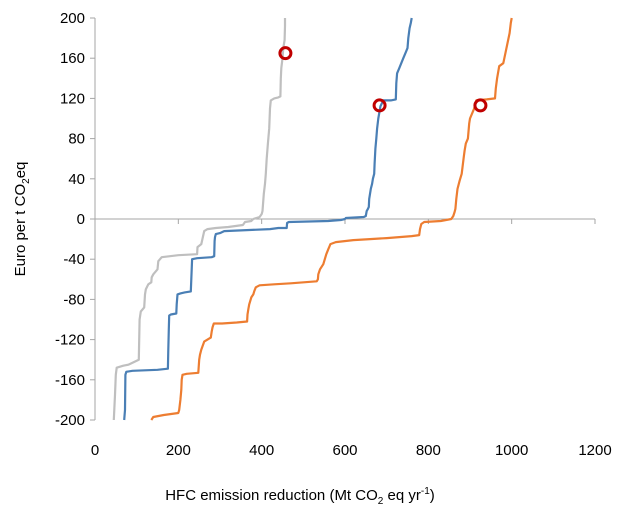 This screenshot has width=618, height=517. What do you see at coordinates (74, 299) in the screenshot?
I see `y-tick-label: -80` at bounding box center [74, 299].